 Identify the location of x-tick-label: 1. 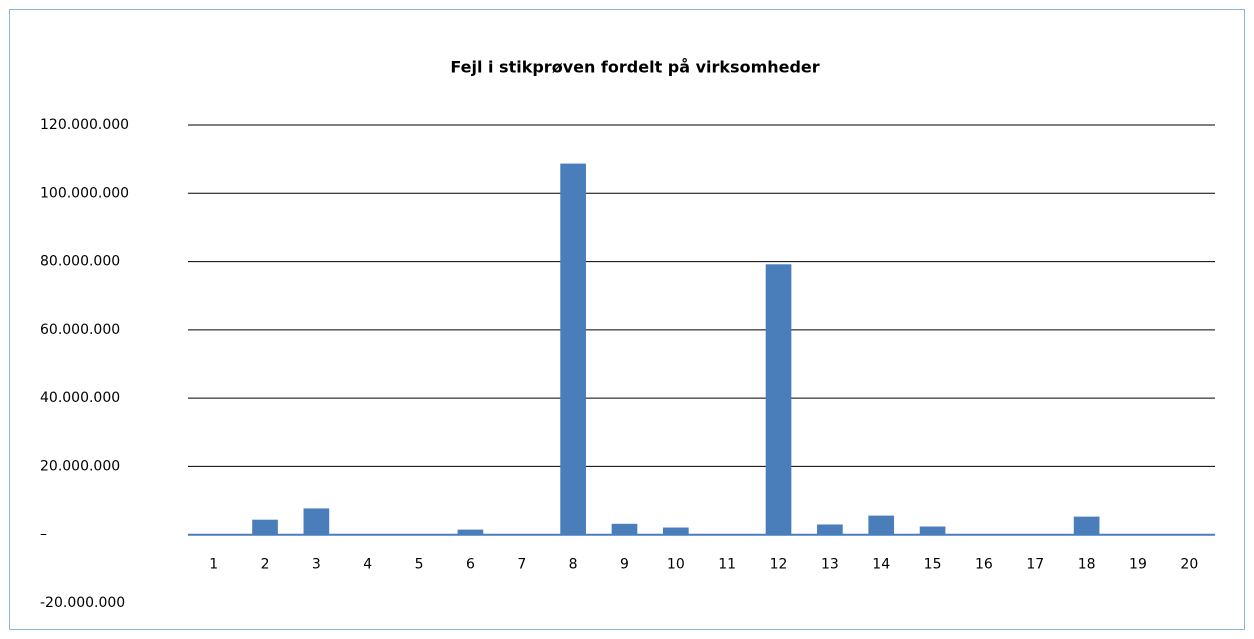
(213, 565).